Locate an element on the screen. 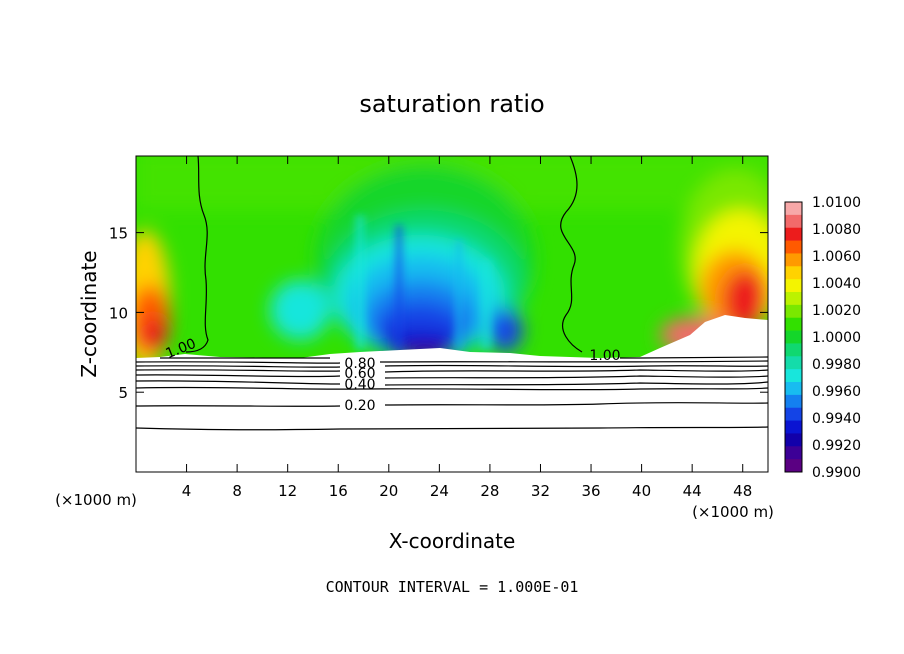  y-tick-label: 10 is located at coordinates (118, 313).